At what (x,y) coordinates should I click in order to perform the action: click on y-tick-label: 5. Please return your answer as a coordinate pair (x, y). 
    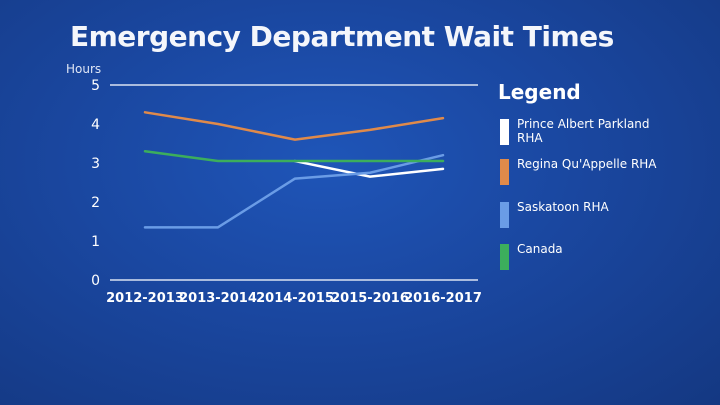
    Looking at the image, I should click on (95, 86).